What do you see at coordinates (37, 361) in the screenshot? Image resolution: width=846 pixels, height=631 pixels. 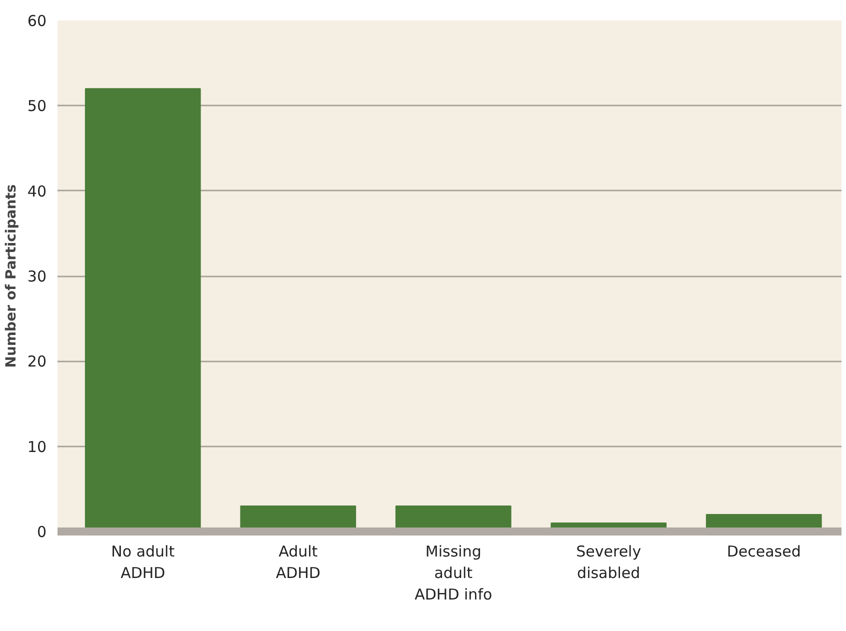 I see `y-tick-label: 20` at bounding box center [37, 361].